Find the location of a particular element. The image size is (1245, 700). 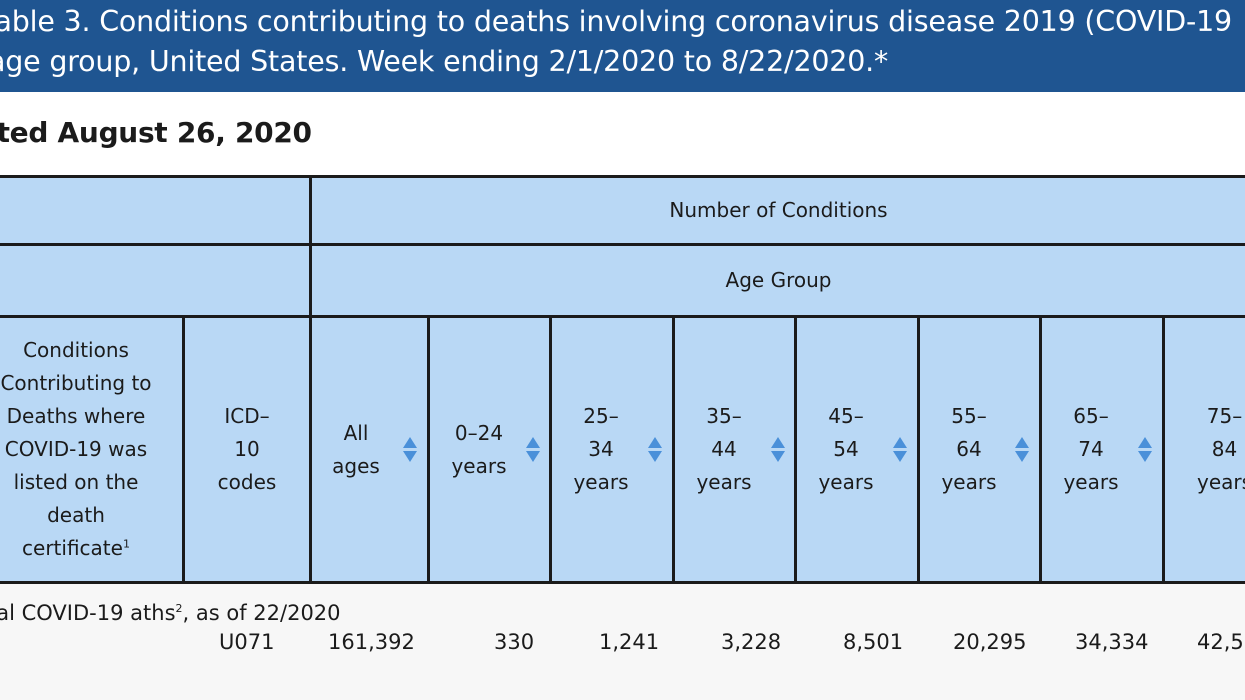

row-label-line: , as of is located at coordinates (214, 613).